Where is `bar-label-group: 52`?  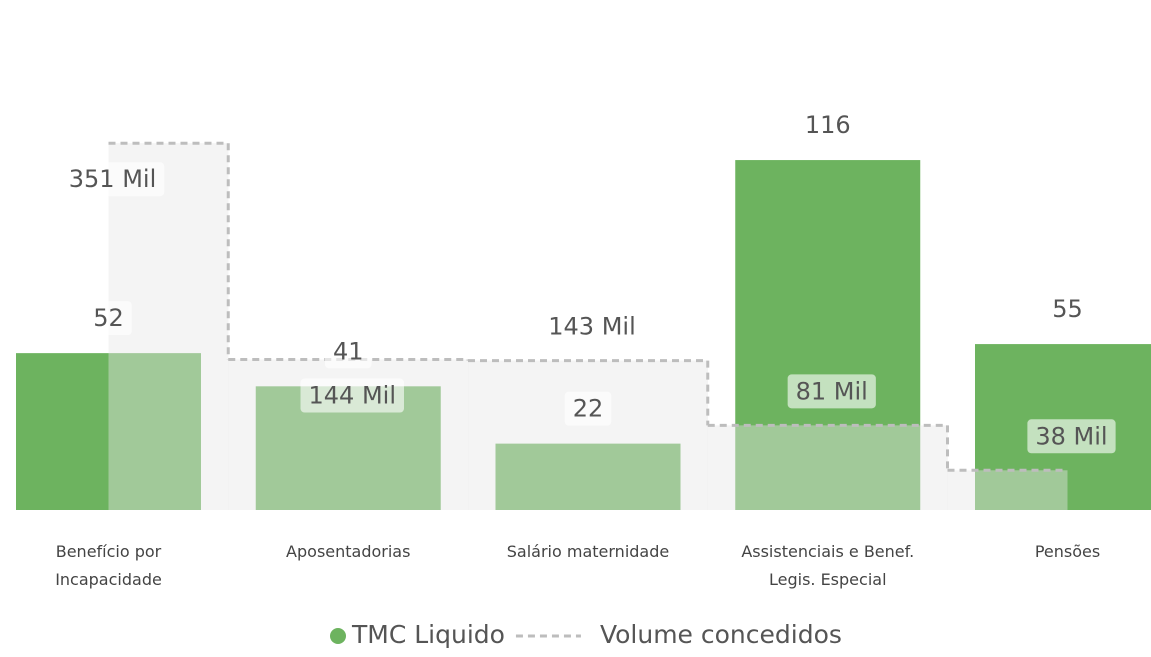
bar-label-group: 52 is located at coordinates (108, 318).